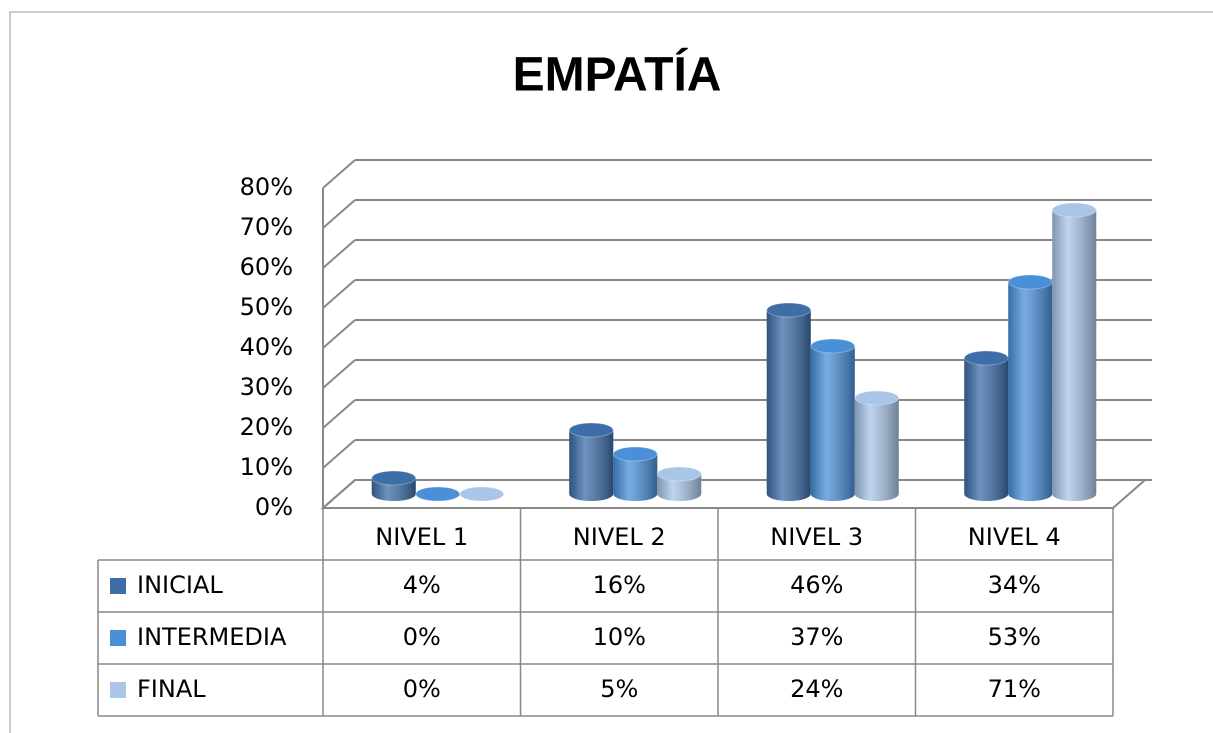 The width and height of the screenshot is (1213, 733). I want to click on y-tick-label: 80%, so click(266, 187).